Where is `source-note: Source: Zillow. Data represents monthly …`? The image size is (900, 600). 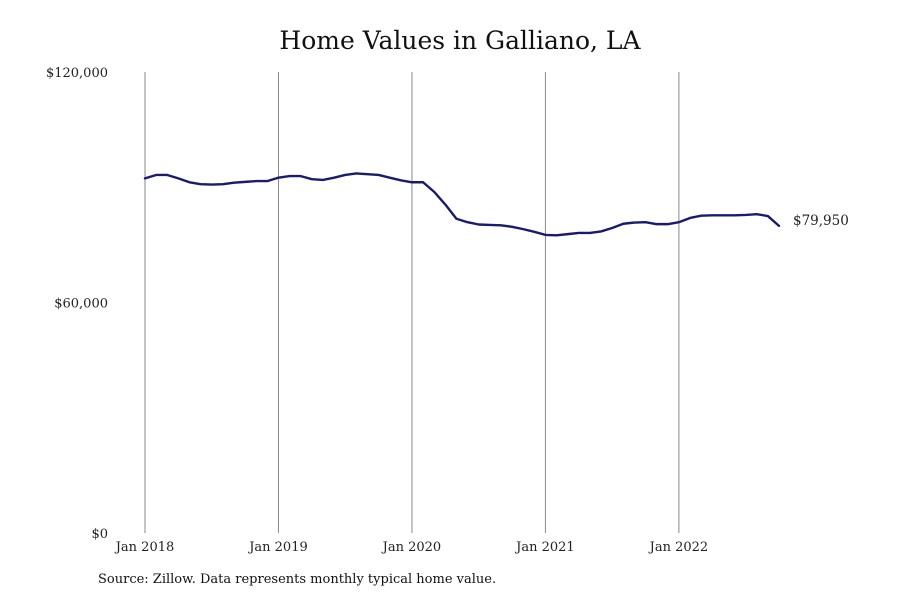 source-note: Source: Zillow. Data represents monthly … is located at coordinates (297, 579).